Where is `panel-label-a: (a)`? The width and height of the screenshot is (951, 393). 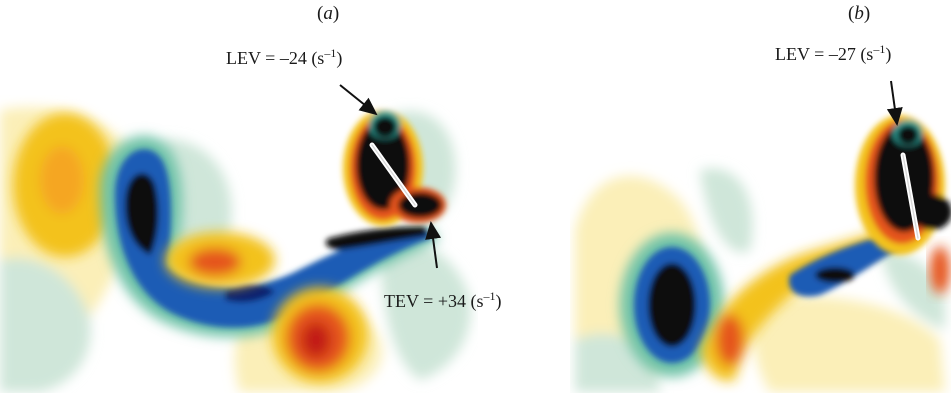
panel-label-a: (a) is located at coordinates (328, 13).